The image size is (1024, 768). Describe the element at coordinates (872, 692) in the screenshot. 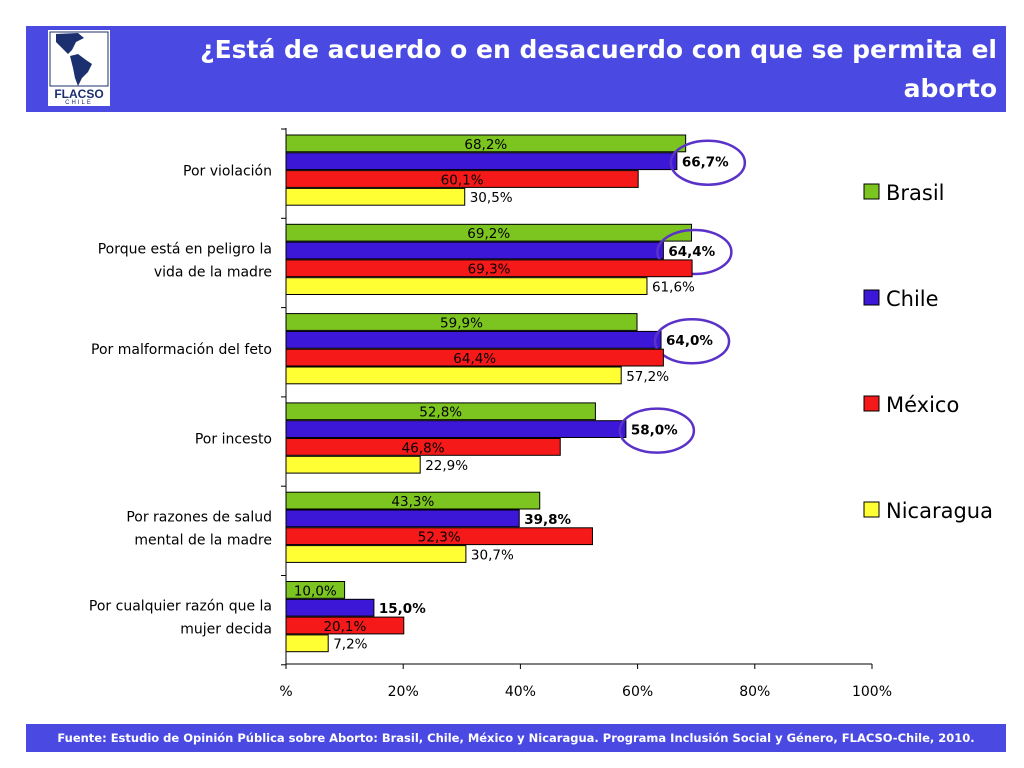

I see `x-tick-label: 100%` at that location.